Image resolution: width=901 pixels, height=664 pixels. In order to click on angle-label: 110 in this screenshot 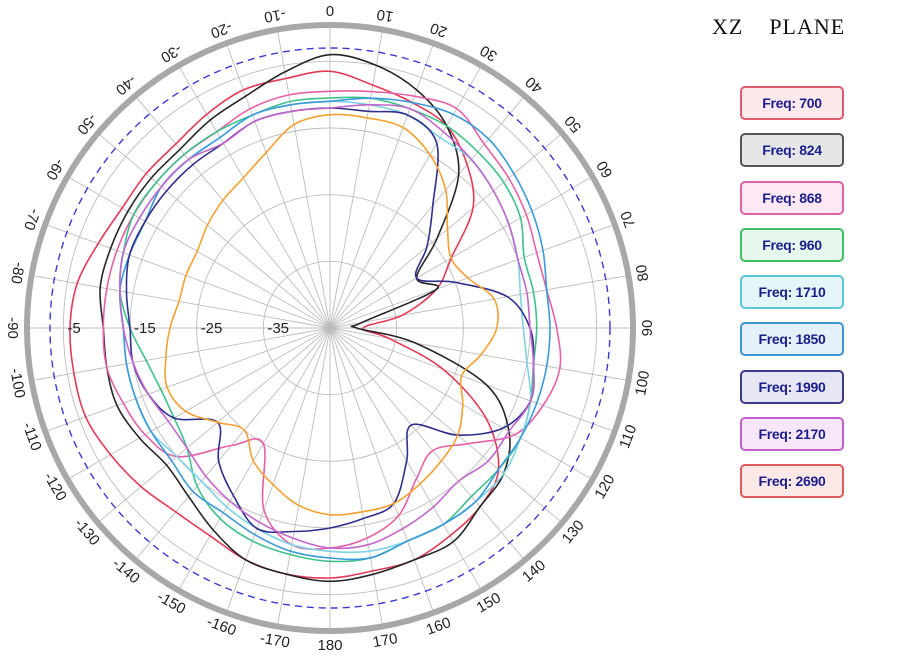, I will do `click(628, 436)`.